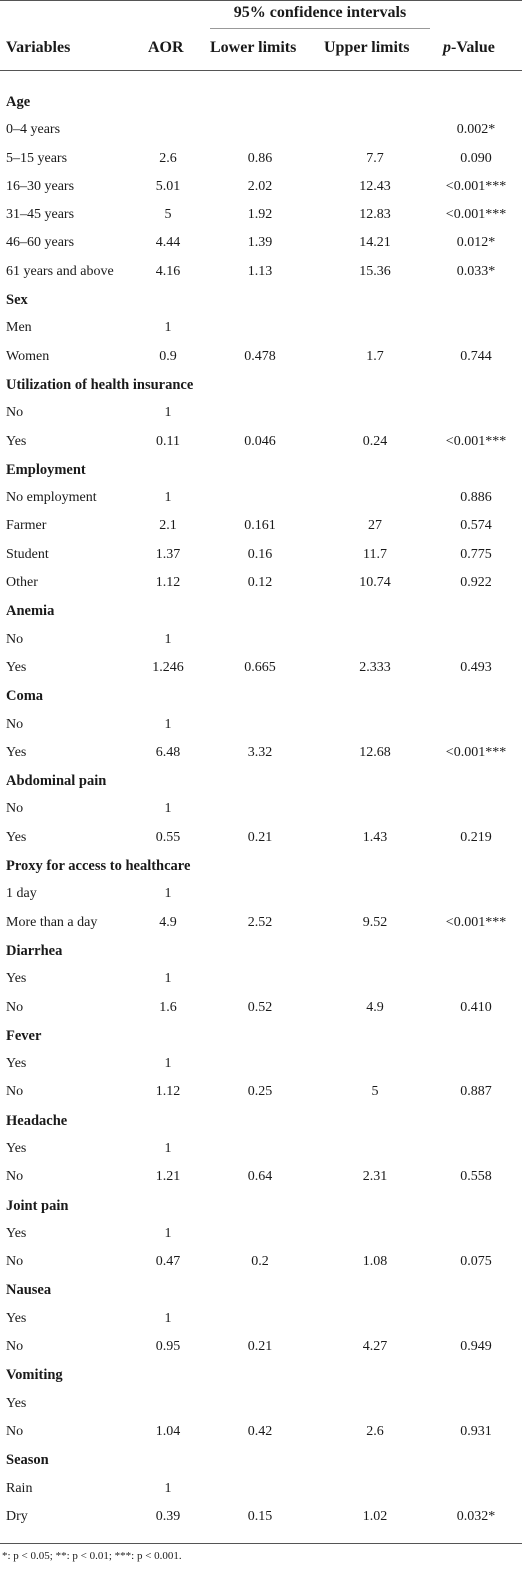  What do you see at coordinates (261, 583) in the screenshot?
I see `table-row: Other 1.12 0.12 10.74 0.922` at bounding box center [261, 583].